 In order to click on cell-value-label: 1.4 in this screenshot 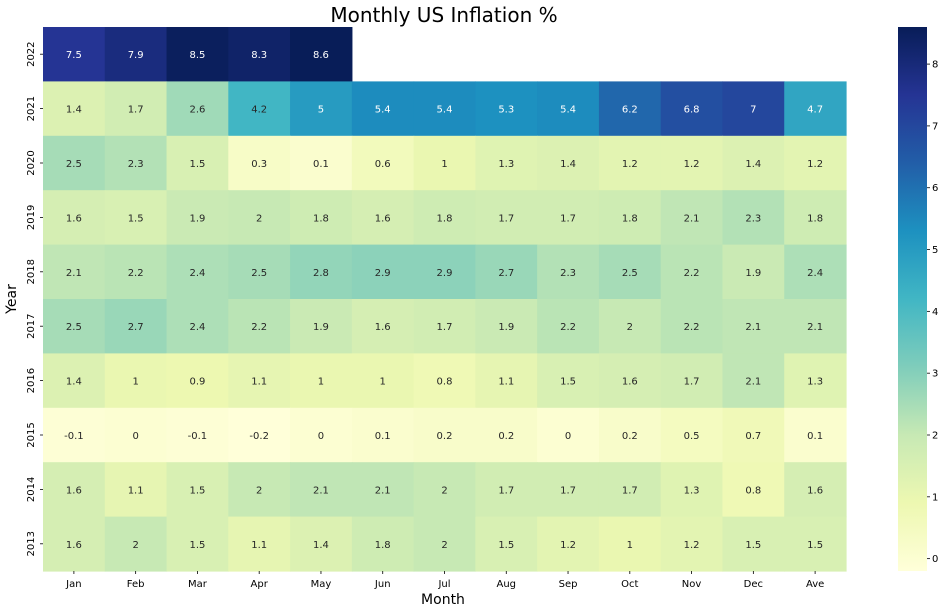, I will do `click(74, 382)`.